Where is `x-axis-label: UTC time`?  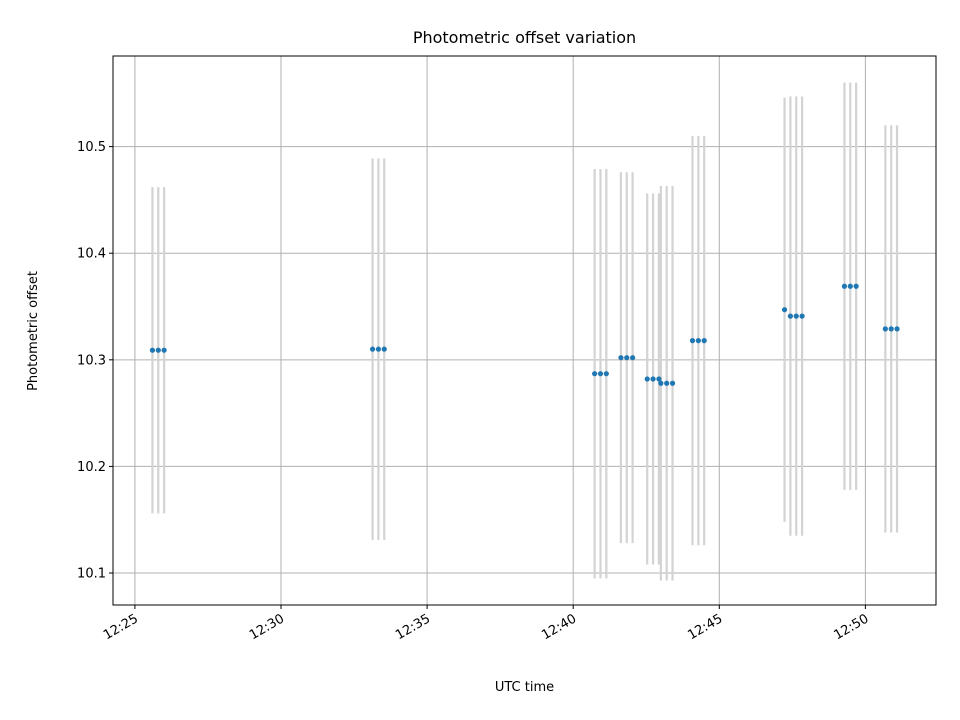 x-axis-label: UTC time is located at coordinates (524, 687).